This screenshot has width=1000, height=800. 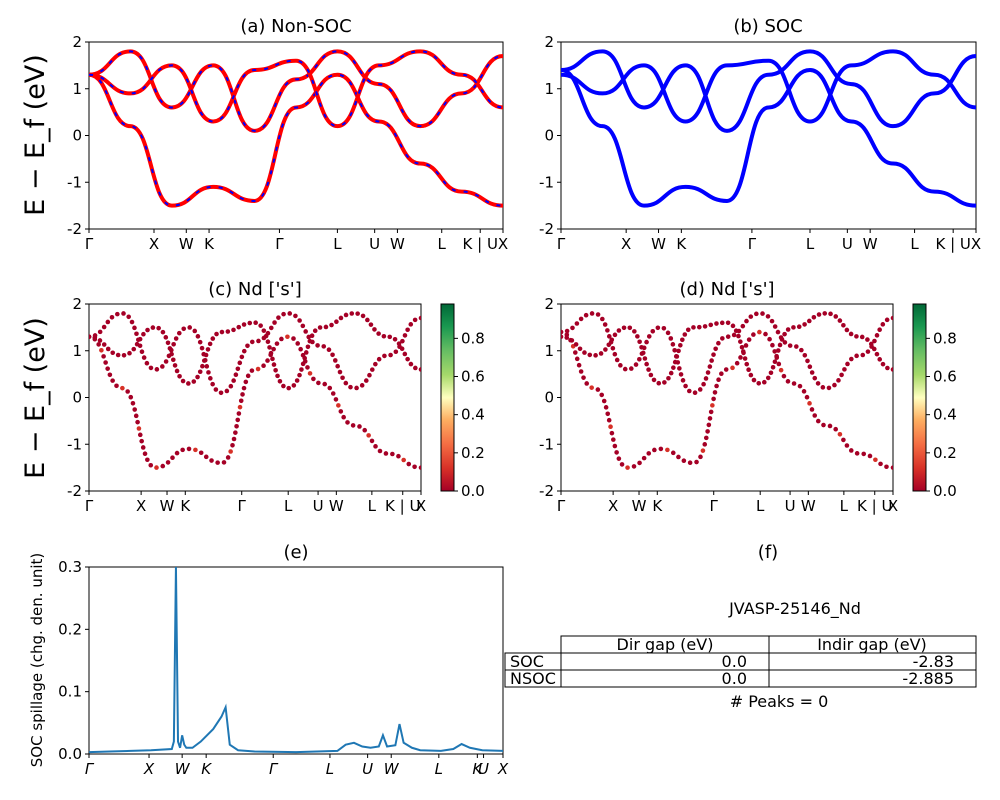 I want to click on x-tick-label: Γ, so click(x=279, y=244).